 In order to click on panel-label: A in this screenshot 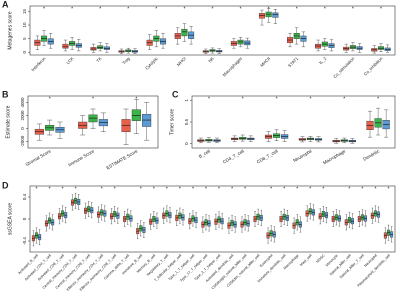, I will do `click(5, 4)`.